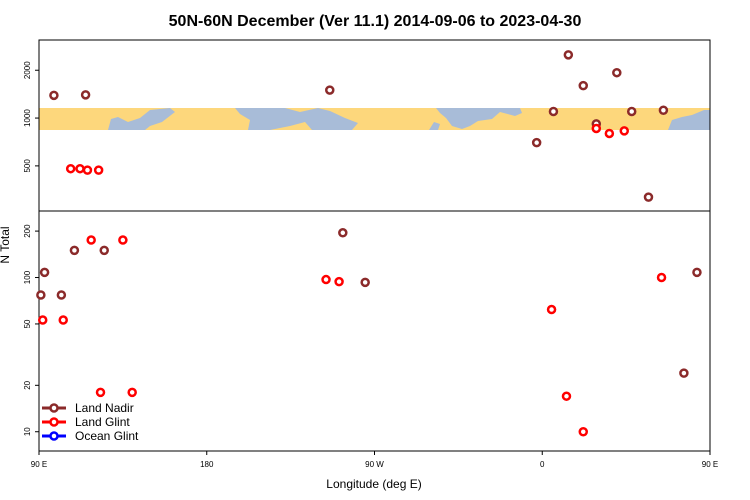  Describe the element at coordinates (54, 422) in the screenshot. I see `legend-marker-land-glint` at that location.